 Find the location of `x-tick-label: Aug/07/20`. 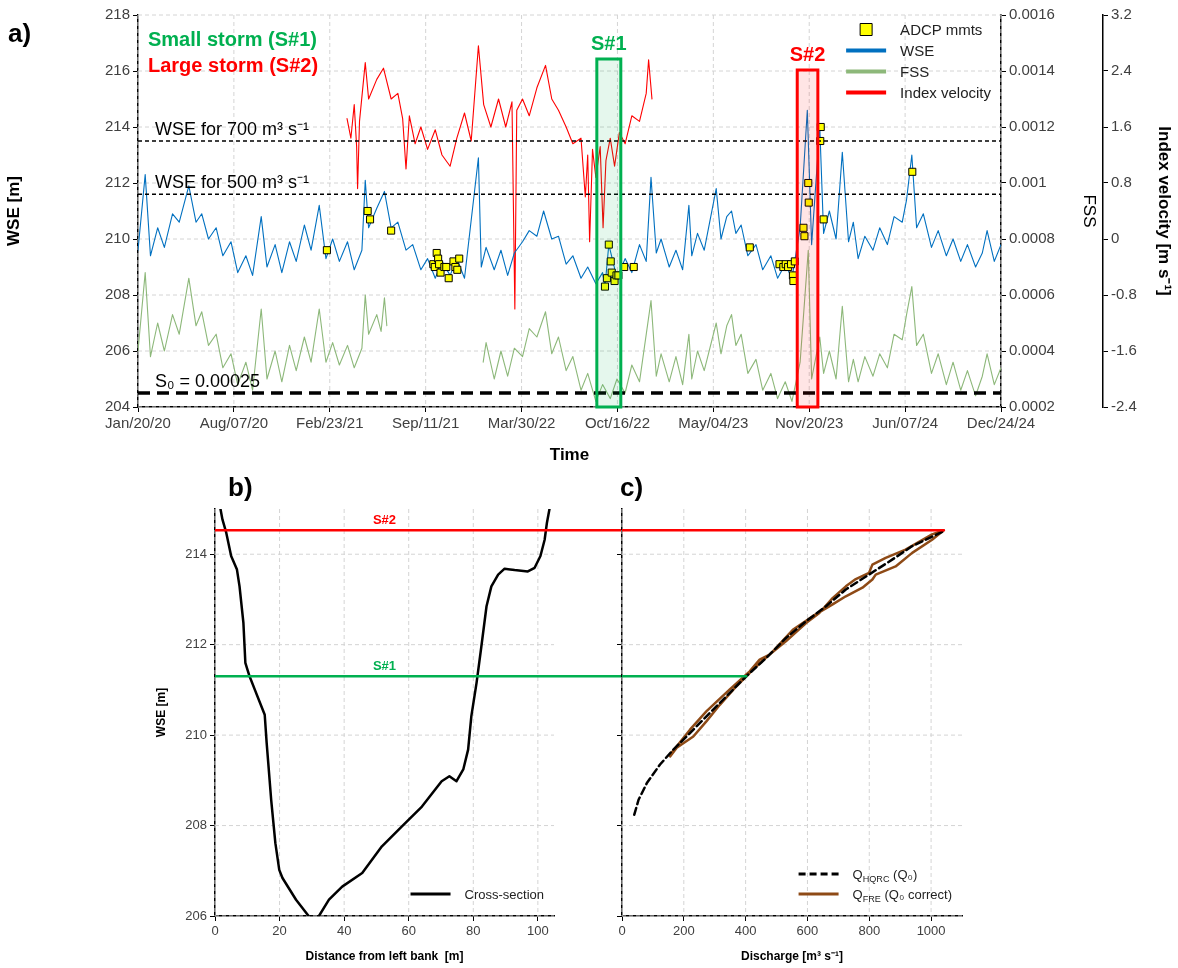

x-tick-label: Aug/07/20 is located at coordinates (234, 423).